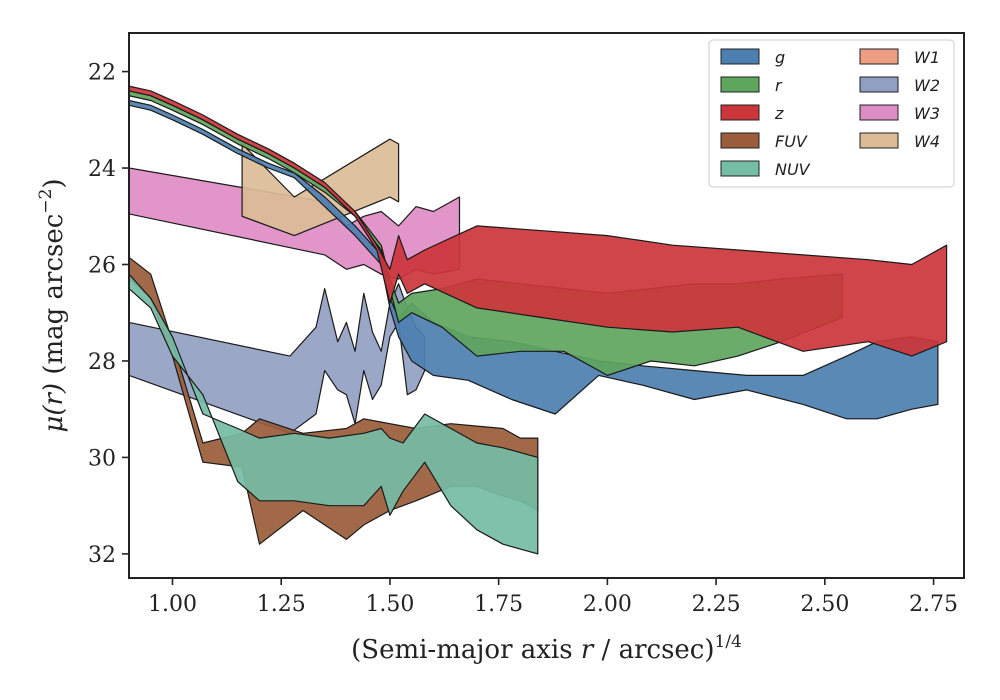  Describe the element at coordinates (102, 169) in the screenshot. I see `y-tick-label: 24` at that location.